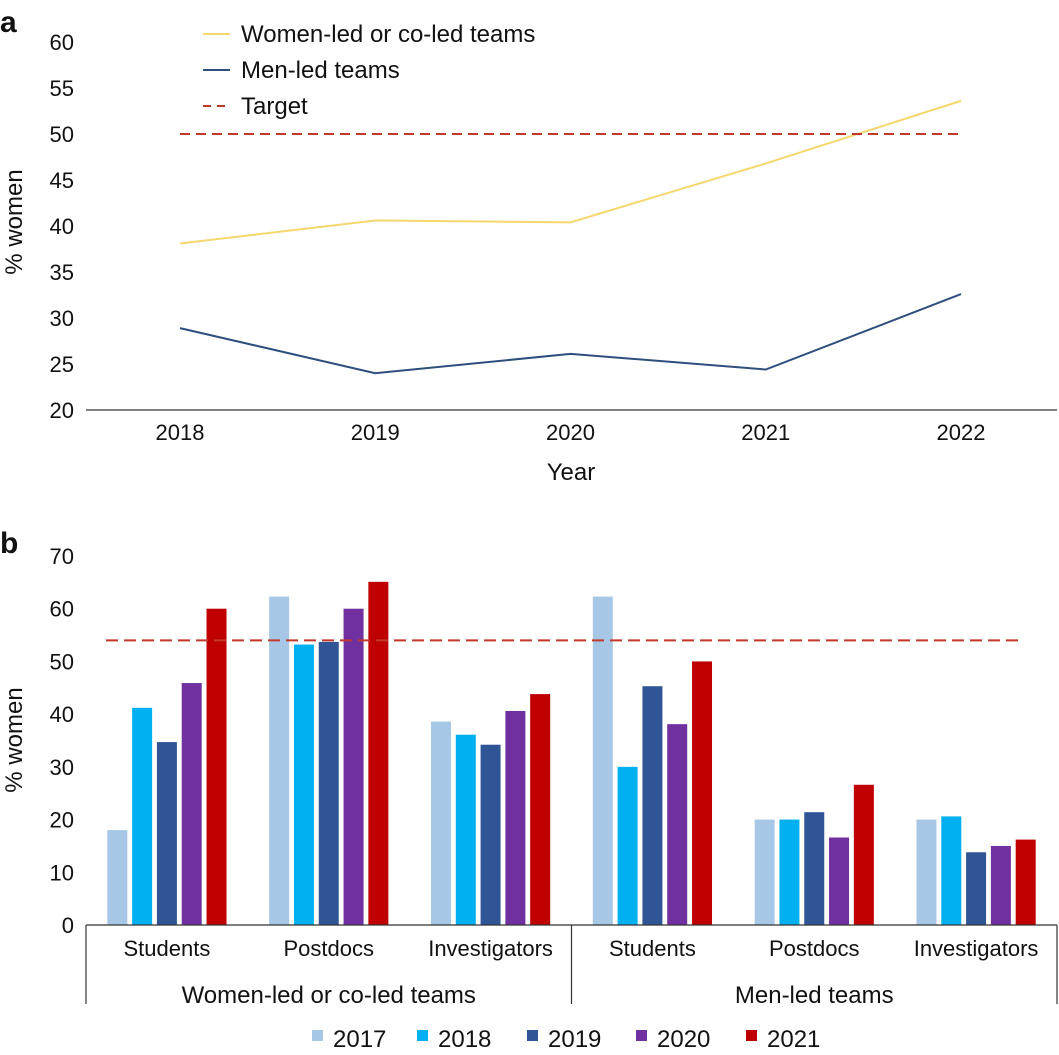 The image size is (1059, 1055). What do you see at coordinates (14, 739) in the screenshot?
I see `panel-b-y-axis-label: % women` at bounding box center [14, 739].